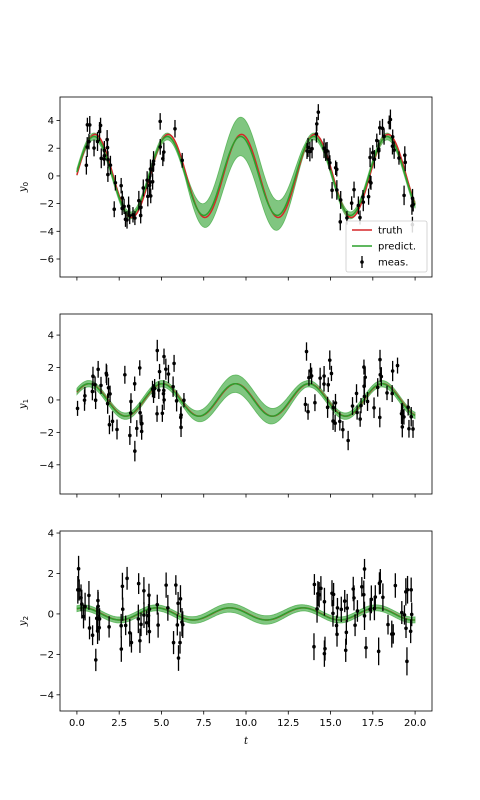 Image resolution: width=480 pixels, height=800 pixels. I want to click on ytick-label: −6, so click(46, 260).